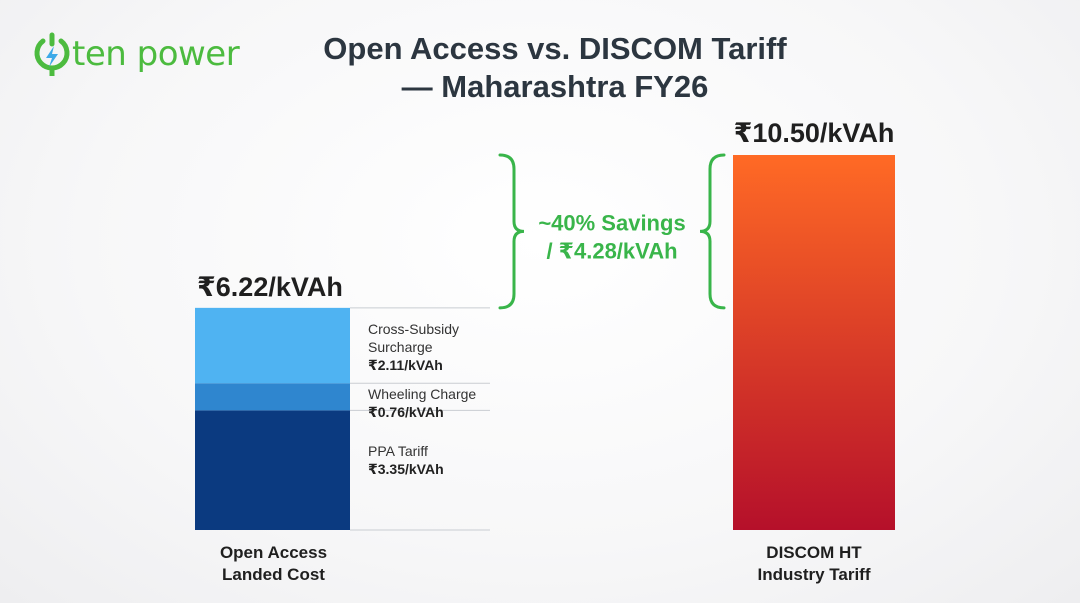 The image size is (1080, 603). I want to click on power-bolt-icon, so click(52, 54).